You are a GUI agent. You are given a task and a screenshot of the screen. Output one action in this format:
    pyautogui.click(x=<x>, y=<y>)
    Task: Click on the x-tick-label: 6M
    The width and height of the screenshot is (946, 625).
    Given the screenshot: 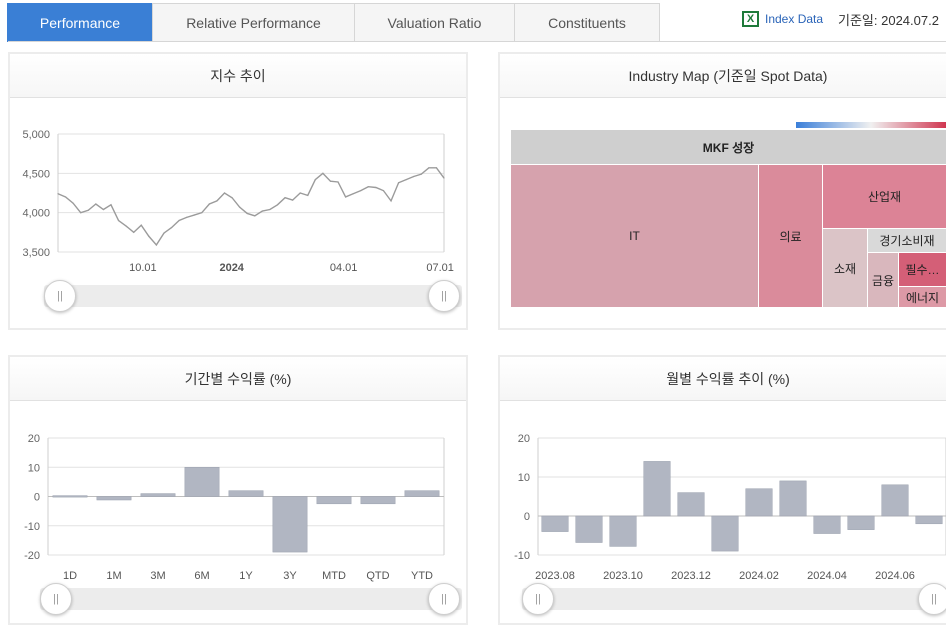 What is the action you would take?
    pyautogui.click(x=201, y=576)
    